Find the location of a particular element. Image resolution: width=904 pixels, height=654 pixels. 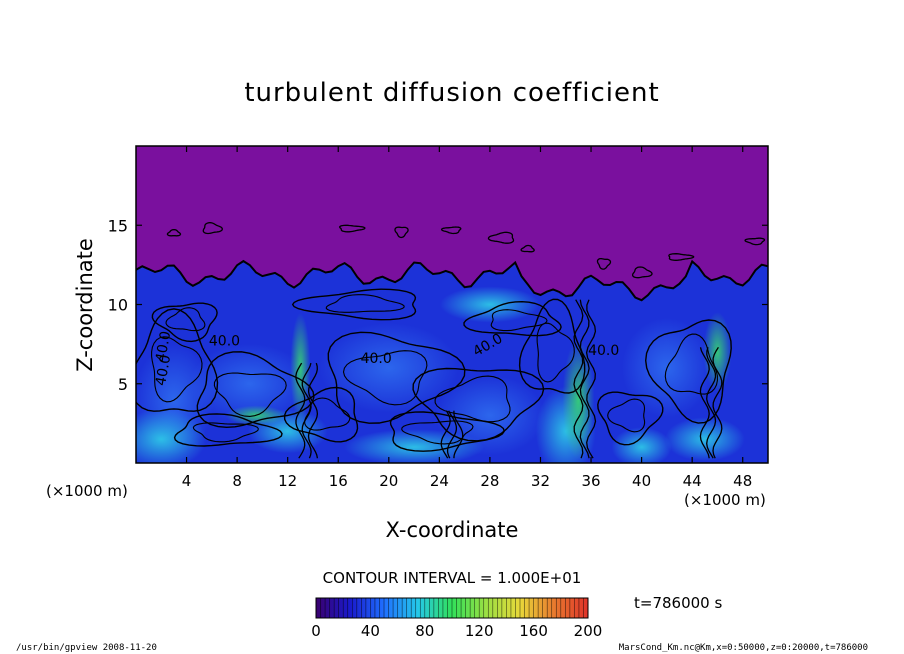

colorbar is located at coordinates (452, 608).